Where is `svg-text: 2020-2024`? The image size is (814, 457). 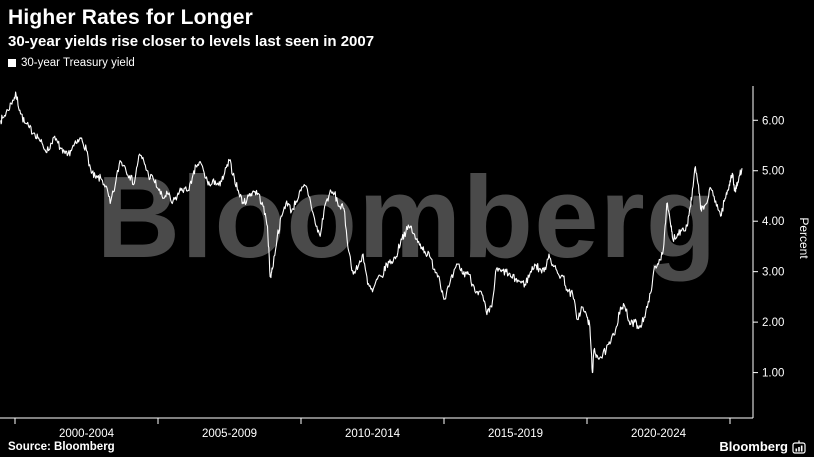 svg-text: 2020-2024 is located at coordinates (659, 434).